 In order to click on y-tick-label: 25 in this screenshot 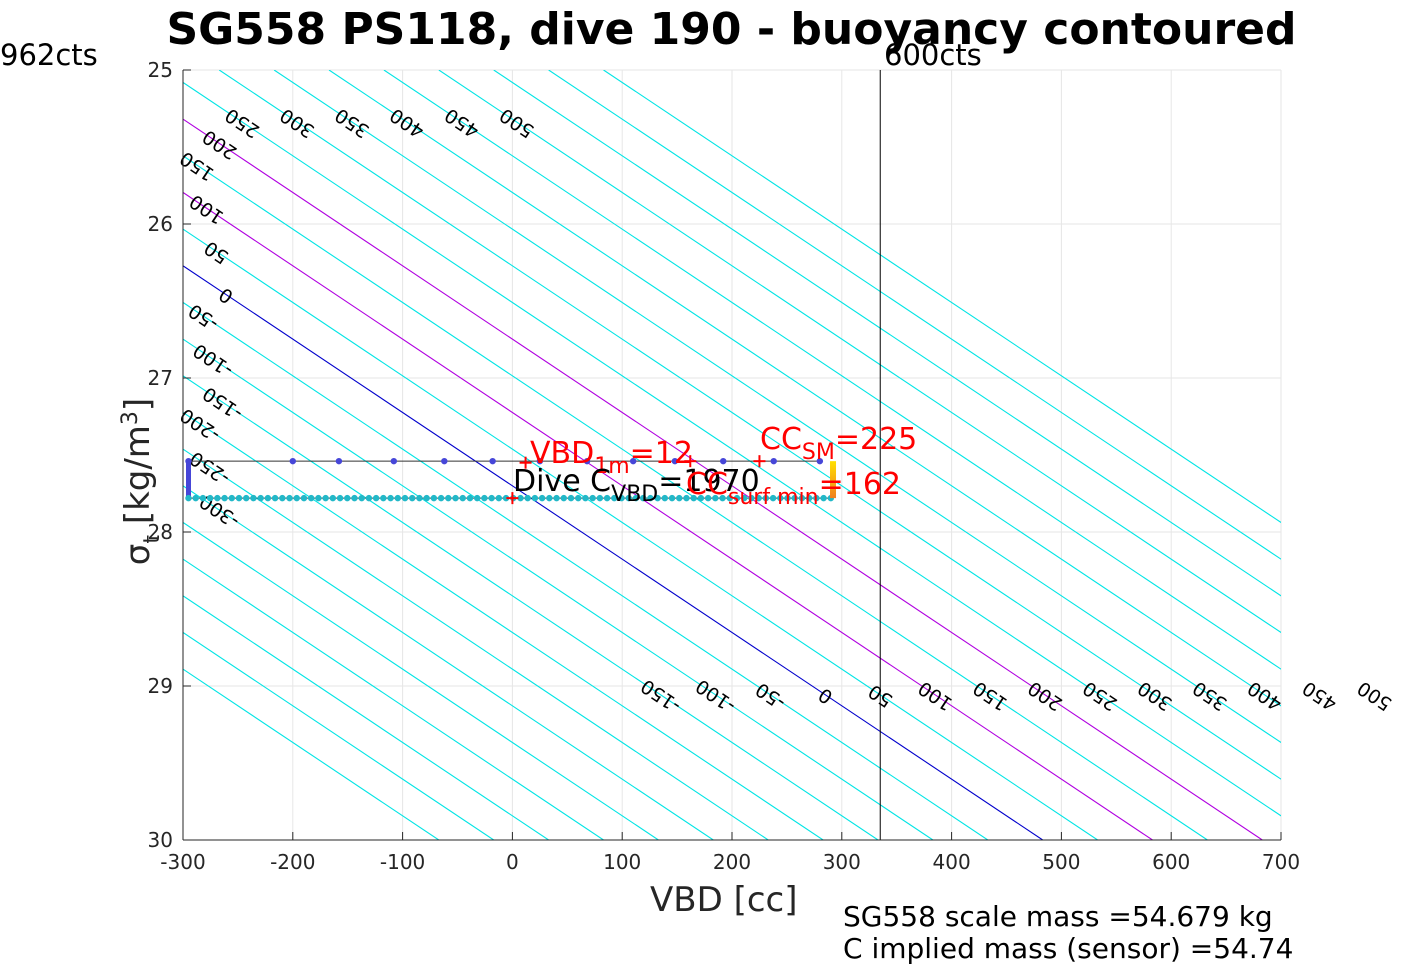, I will do `click(160, 70)`.